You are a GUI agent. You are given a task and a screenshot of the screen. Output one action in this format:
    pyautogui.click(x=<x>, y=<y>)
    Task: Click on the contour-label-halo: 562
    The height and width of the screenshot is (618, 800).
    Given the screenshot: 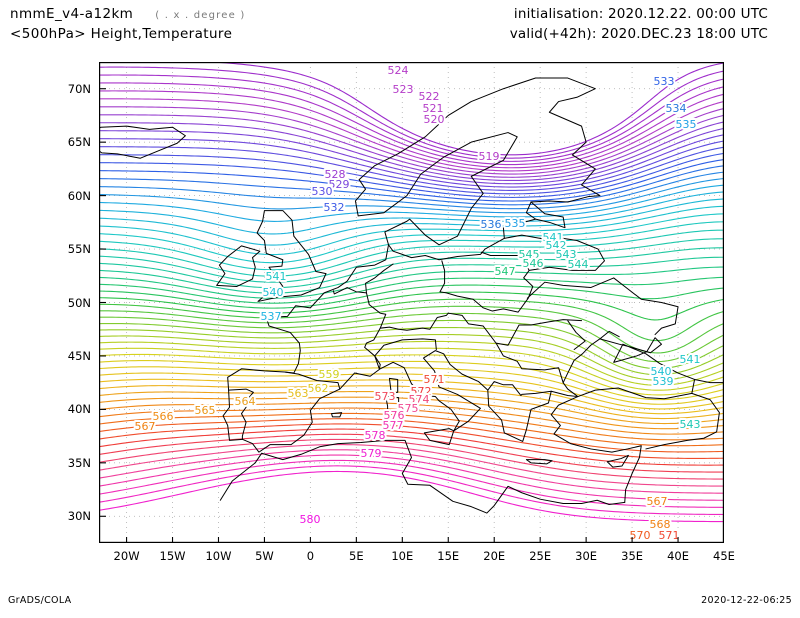 What is the action you would take?
    pyautogui.click(x=318, y=388)
    